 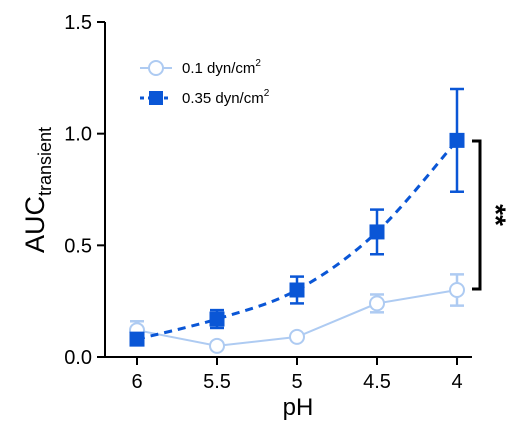 What do you see at coordinates (223, 98) in the screenshot?
I see `legend-label-1-main: 0.35 dyn/cm` at bounding box center [223, 98].